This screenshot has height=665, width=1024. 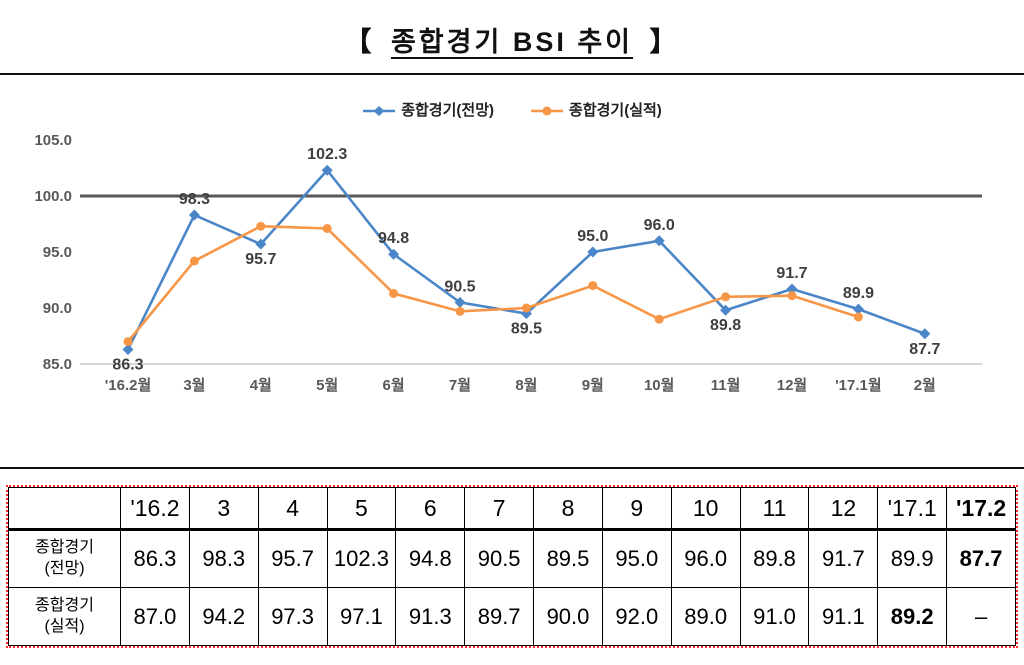 I want to click on section-divider, so click(x=512, y=468).